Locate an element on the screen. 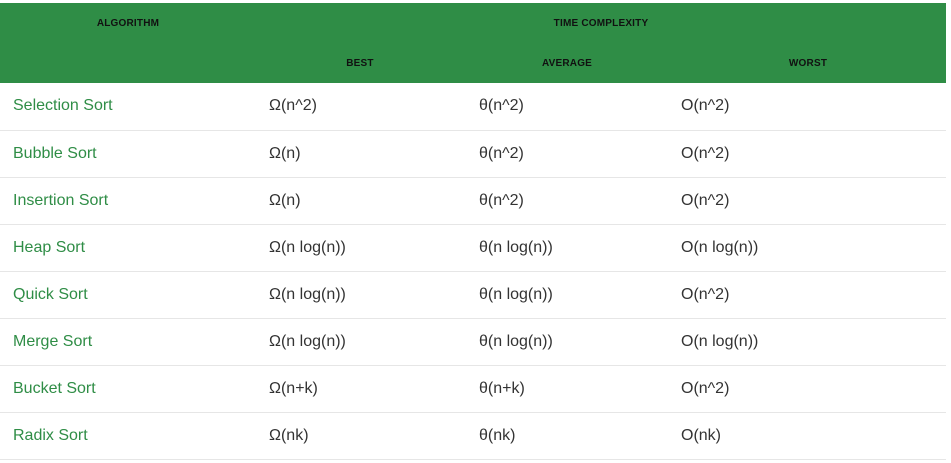 The height and width of the screenshot is (463, 951). algorithm-name: Selection Sort is located at coordinates (63, 106).